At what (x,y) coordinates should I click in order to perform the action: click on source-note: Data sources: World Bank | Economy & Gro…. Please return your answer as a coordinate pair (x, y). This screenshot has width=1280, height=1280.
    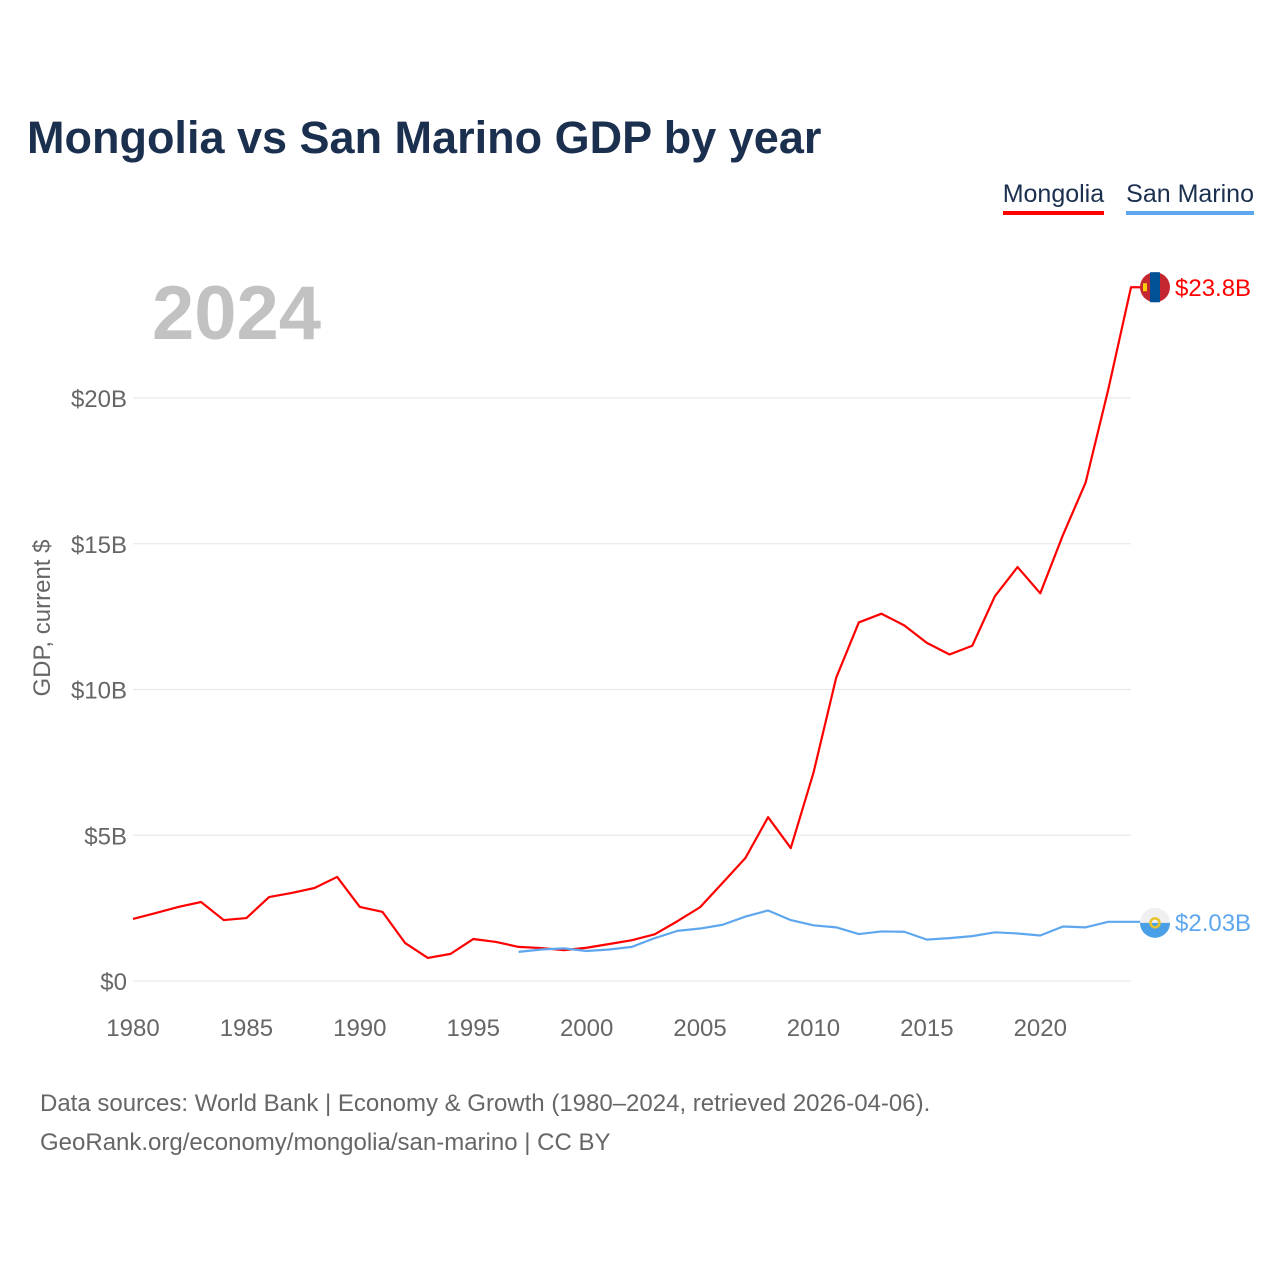
    Looking at the image, I should click on (485, 1123).